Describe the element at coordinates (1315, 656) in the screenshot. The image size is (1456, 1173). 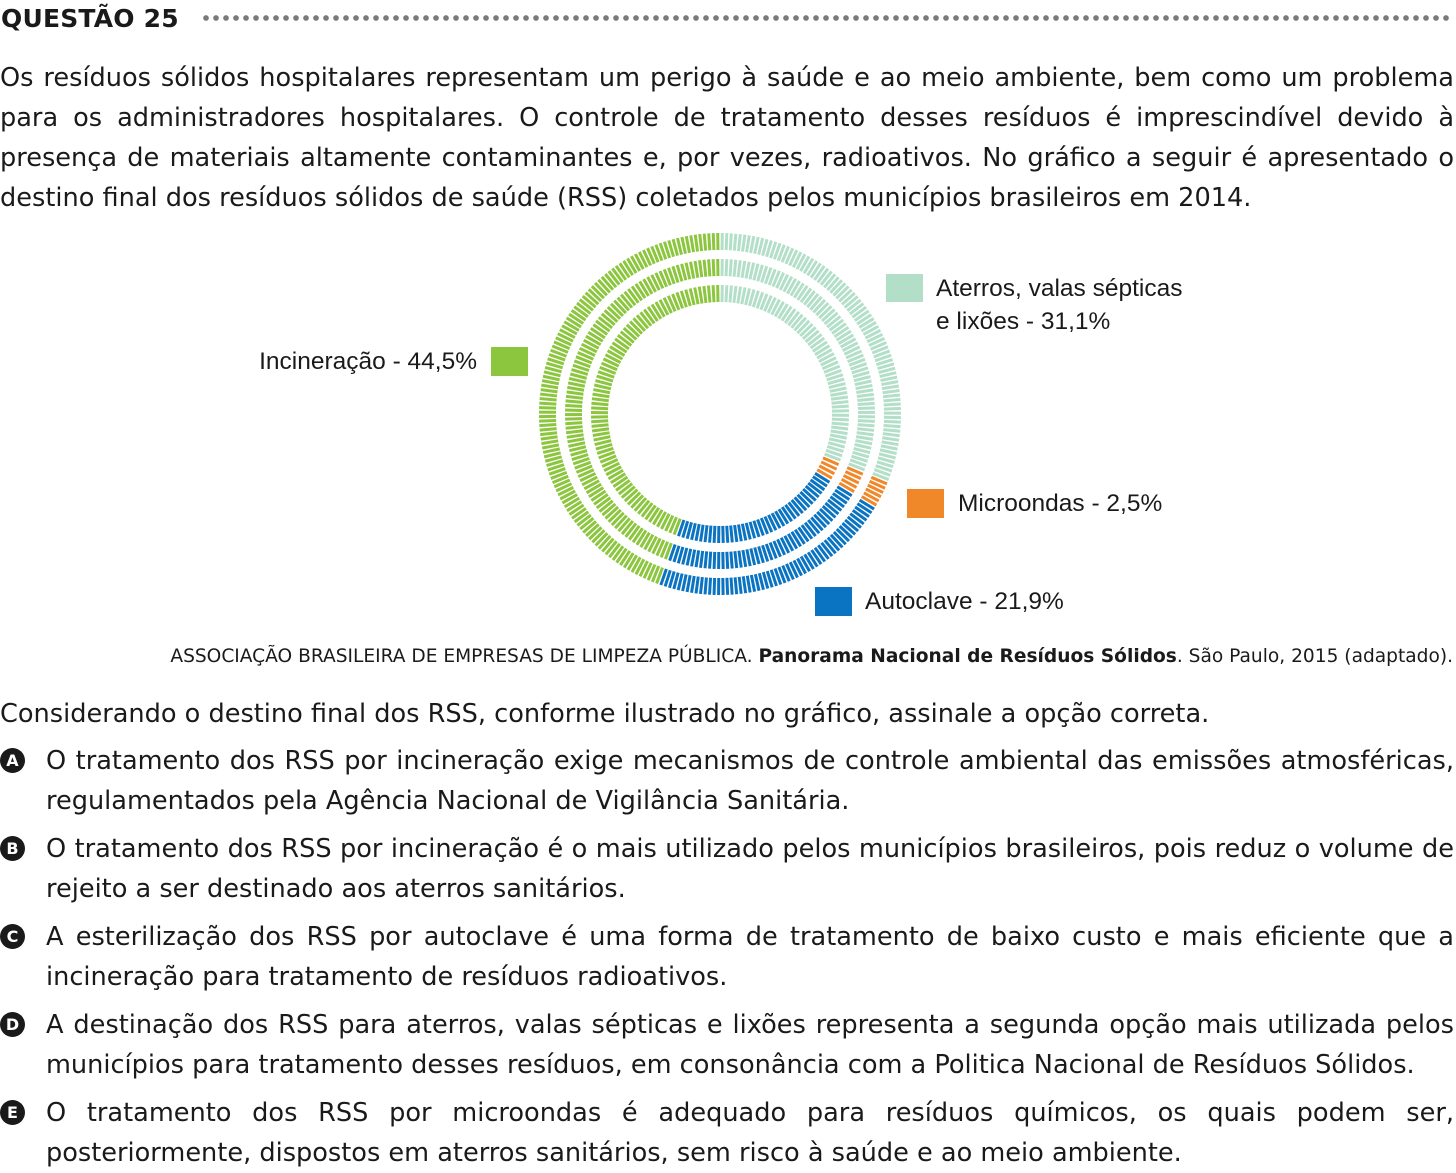
I see `source-suffix: . São Paulo, 2015 (adaptado).` at that location.